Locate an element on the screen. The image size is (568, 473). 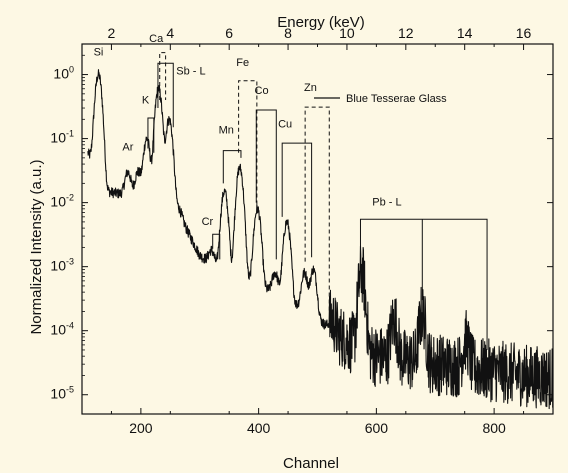
peak-label: Pb - L is located at coordinates (386, 203).